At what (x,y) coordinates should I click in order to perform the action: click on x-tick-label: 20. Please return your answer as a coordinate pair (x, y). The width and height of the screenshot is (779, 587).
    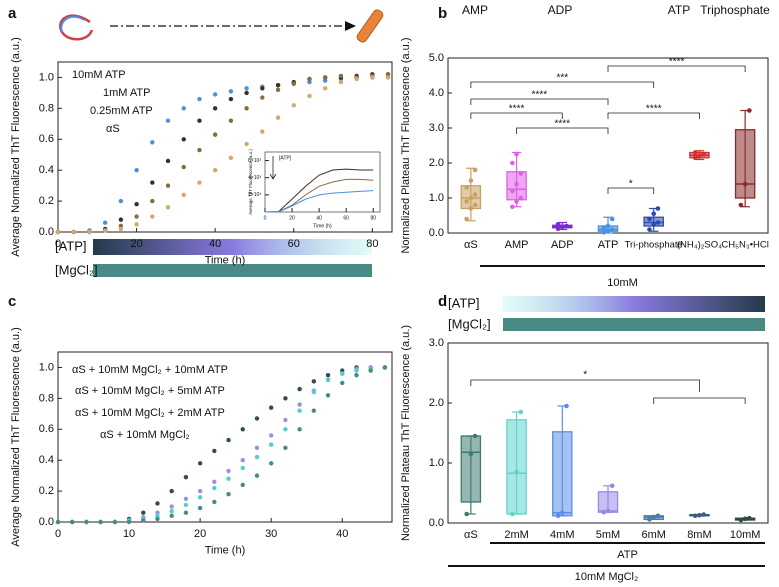
    Looking at the image, I should click on (136, 244).